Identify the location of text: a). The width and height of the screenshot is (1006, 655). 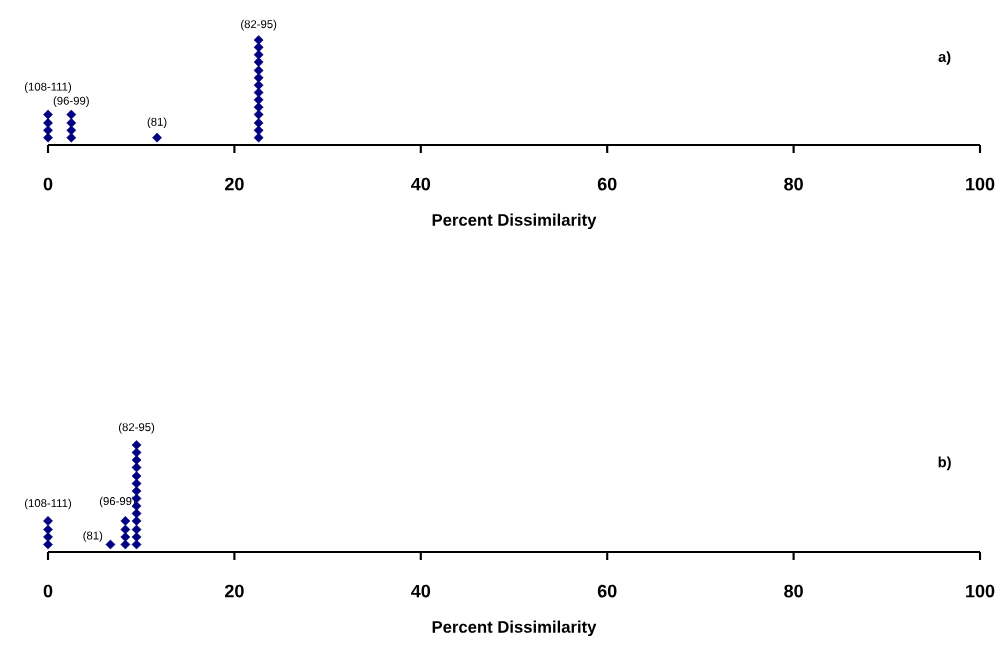
(944, 58).